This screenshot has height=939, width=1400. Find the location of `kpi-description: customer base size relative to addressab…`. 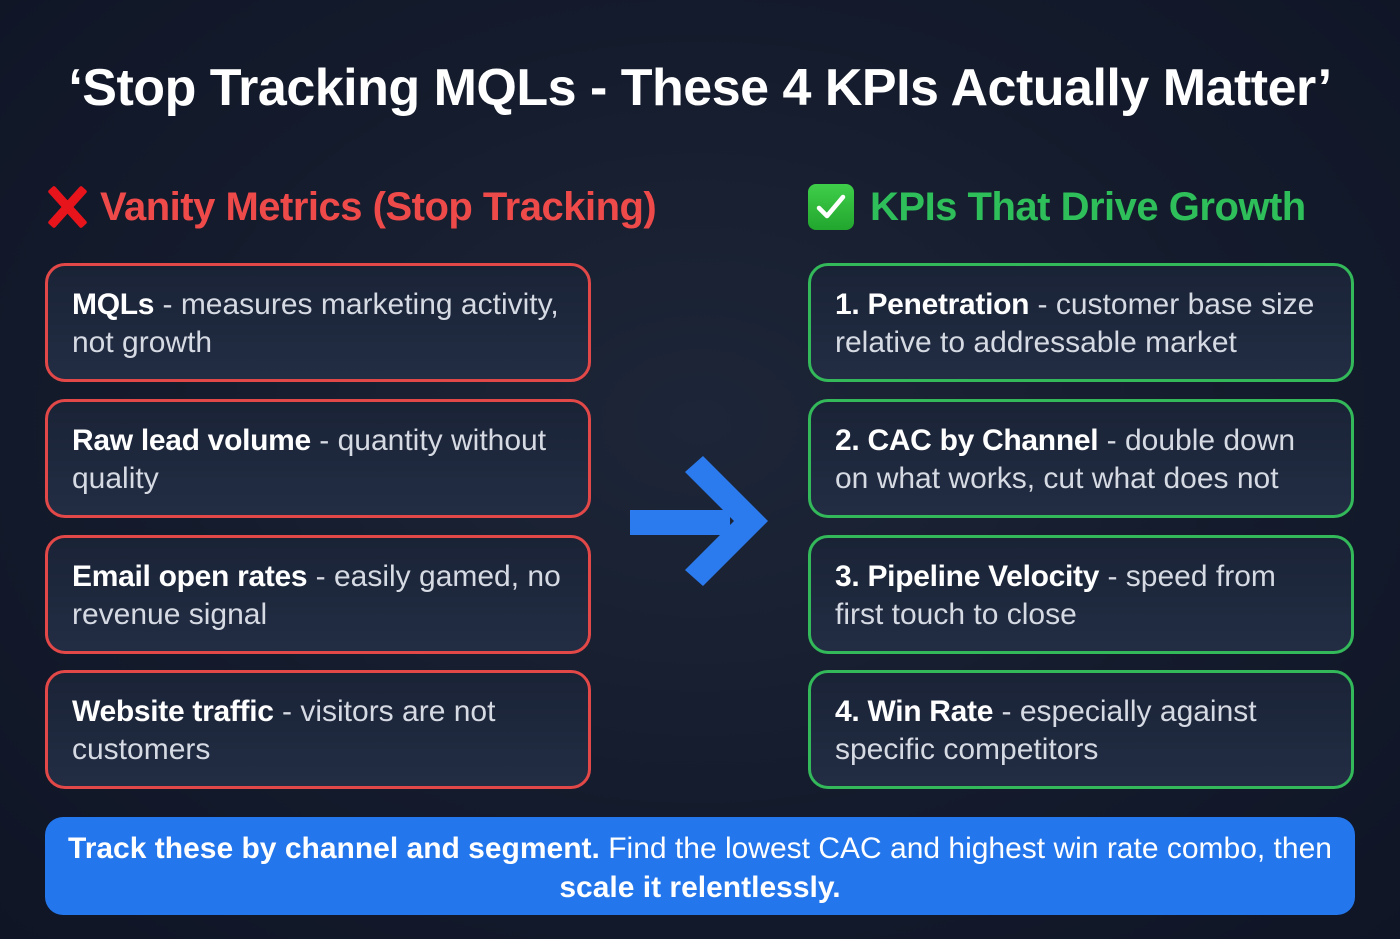

kpi-description: customer base size relative to addressab… is located at coordinates (1075, 323).